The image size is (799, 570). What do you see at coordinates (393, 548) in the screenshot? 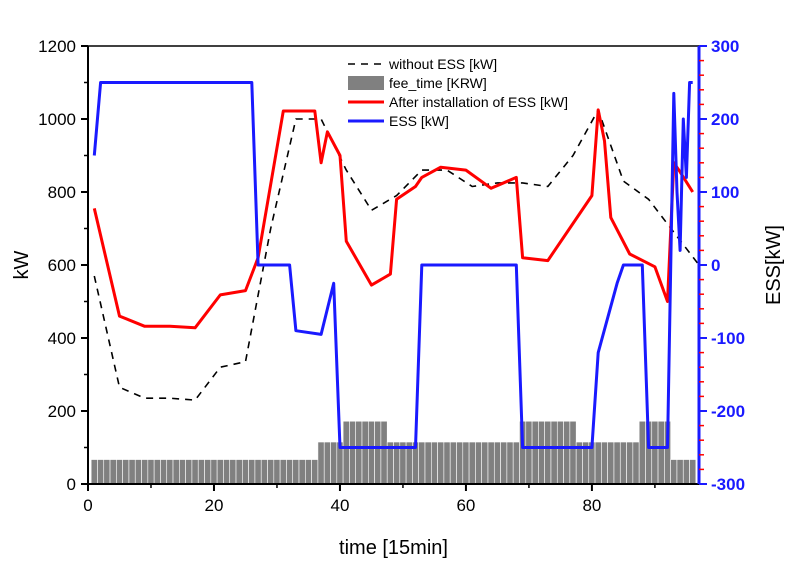
I see `x-axis-title: time [15min]` at bounding box center [393, 548].